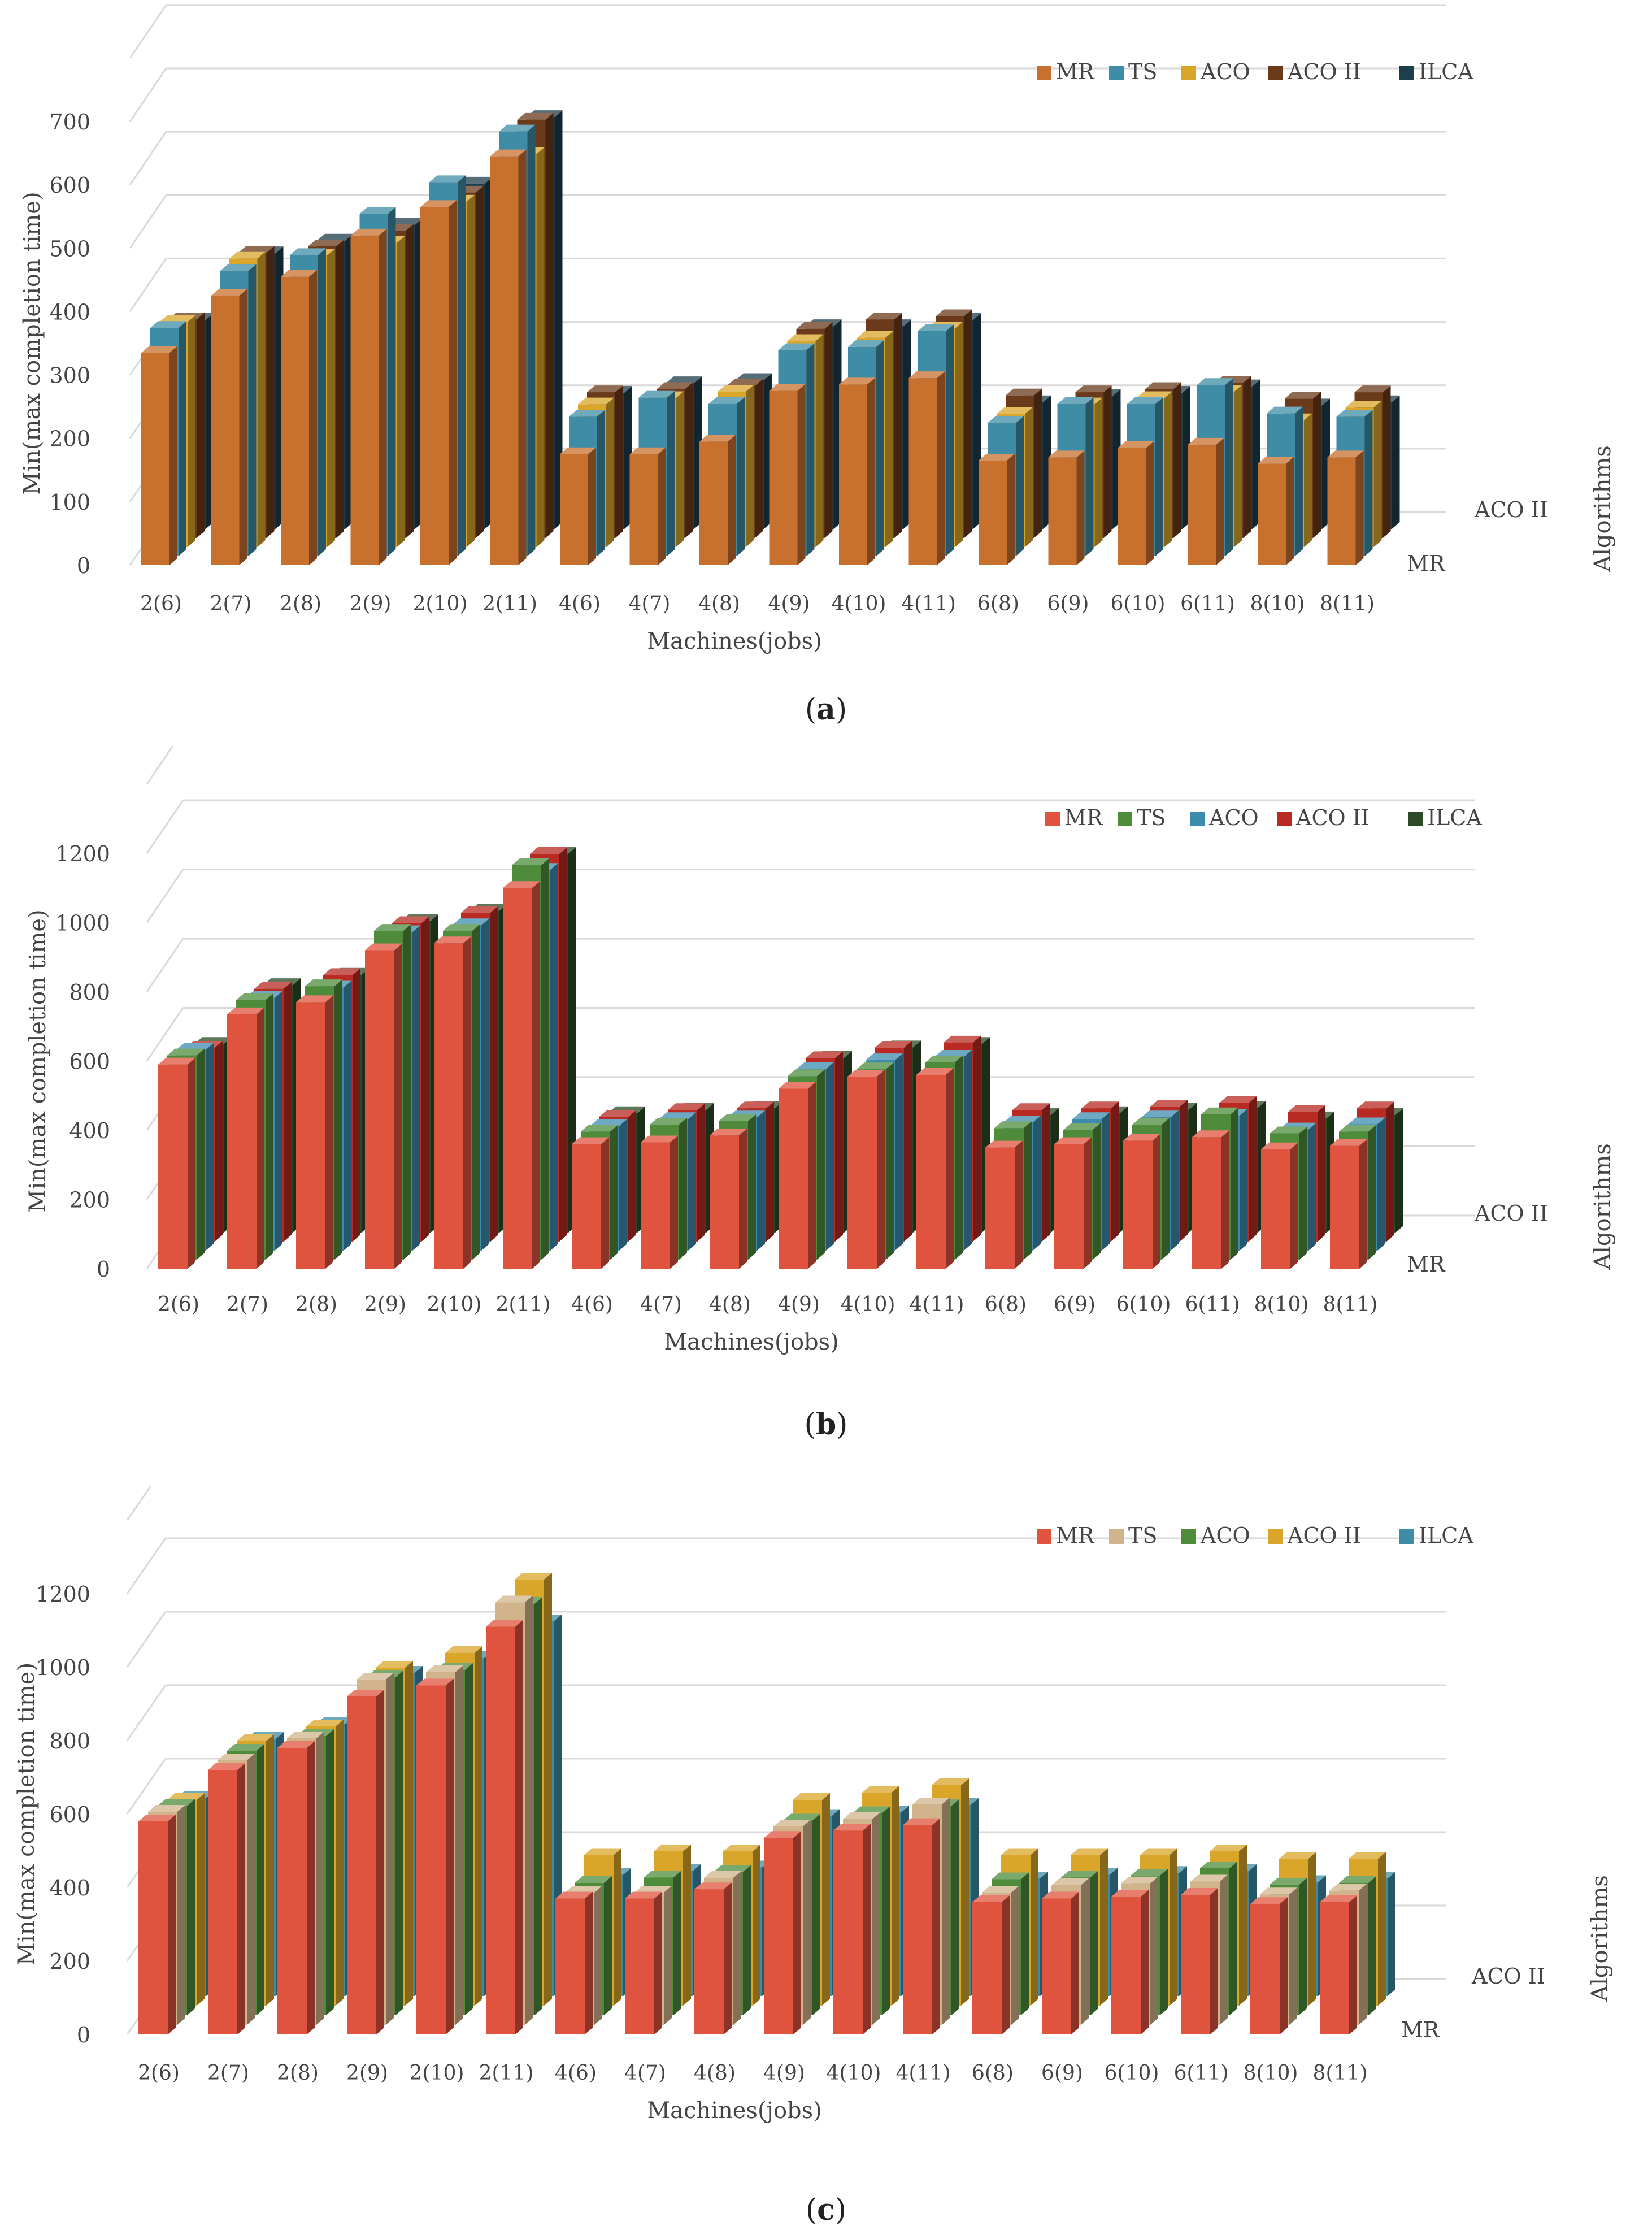 The width and height of the screenshot is (1652, 2239). I want to click on legend-label: ACO II, so click(1332, 818).